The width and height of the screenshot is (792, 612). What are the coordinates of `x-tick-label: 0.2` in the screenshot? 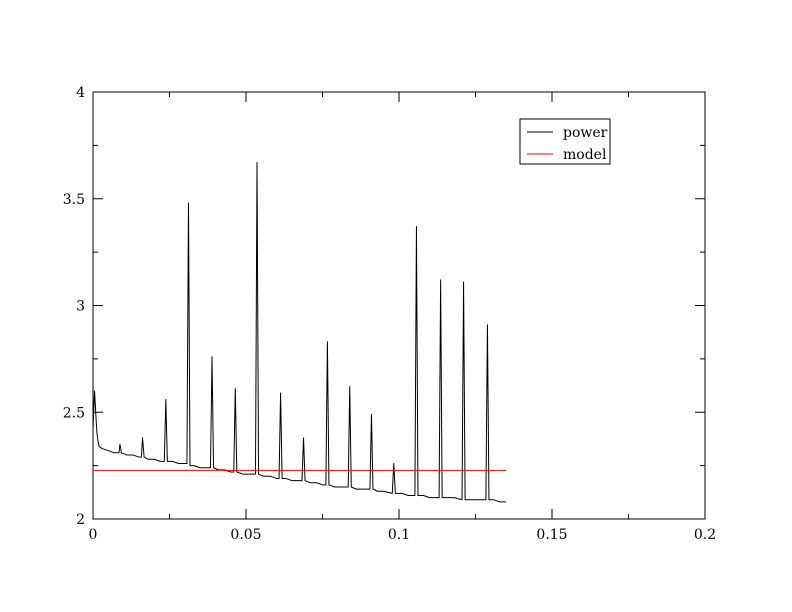 It's located at (705, 535).